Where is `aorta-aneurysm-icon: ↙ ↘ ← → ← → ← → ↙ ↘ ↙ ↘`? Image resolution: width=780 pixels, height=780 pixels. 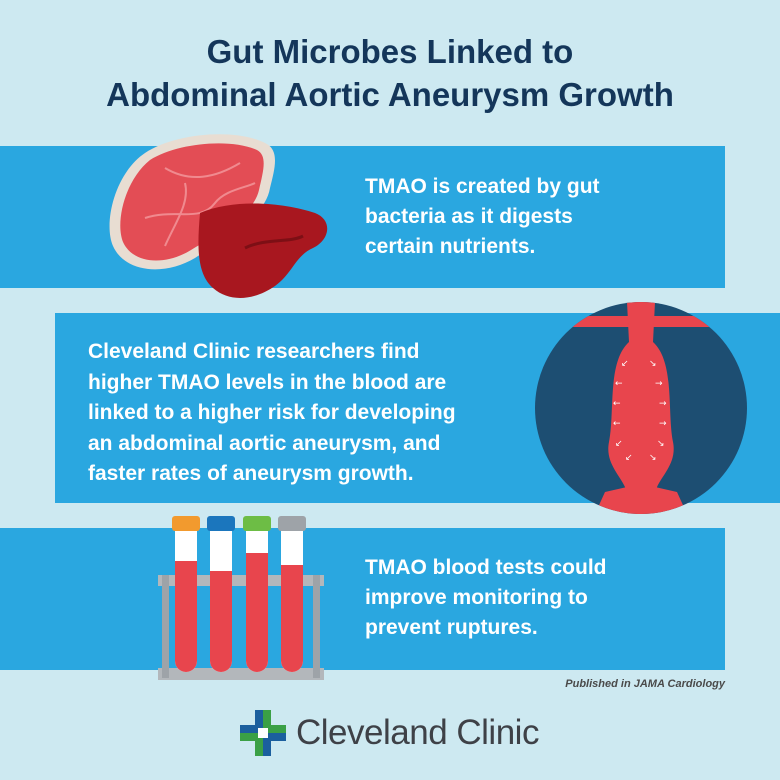 aorta-aneurysm-icon: ↙ ↘ ← → ← → ← → ↙ ↘ ↙ ↘ is located at coordinates (641, 408).